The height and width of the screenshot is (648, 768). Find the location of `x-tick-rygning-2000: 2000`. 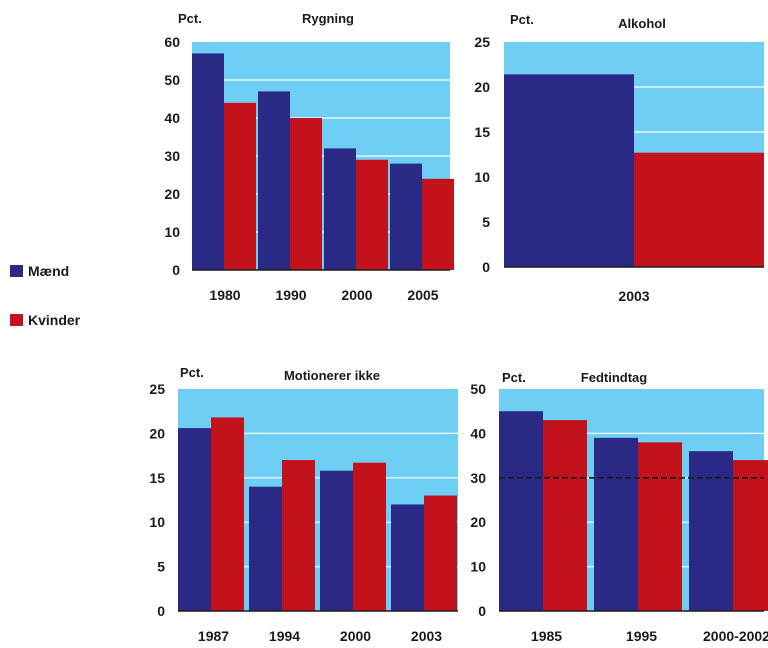

x-tick-rygning-2000: 2000 is located at coordinates (356, 295).